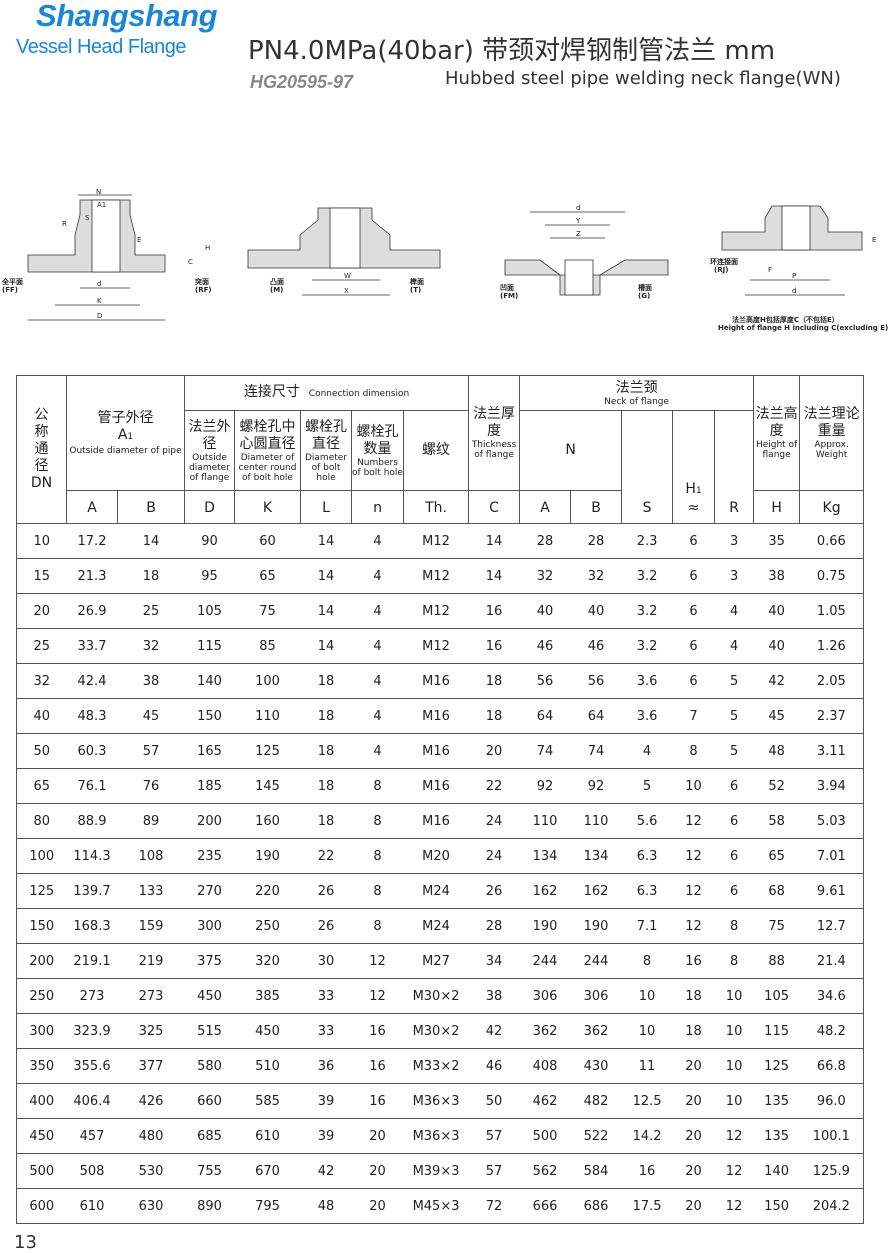 This screenshot has height=1253, width=894. What do you see at coordinates (92, 926) in the screenshot?
I see `table-cell: 168.3` at bounding box center [92, 926].